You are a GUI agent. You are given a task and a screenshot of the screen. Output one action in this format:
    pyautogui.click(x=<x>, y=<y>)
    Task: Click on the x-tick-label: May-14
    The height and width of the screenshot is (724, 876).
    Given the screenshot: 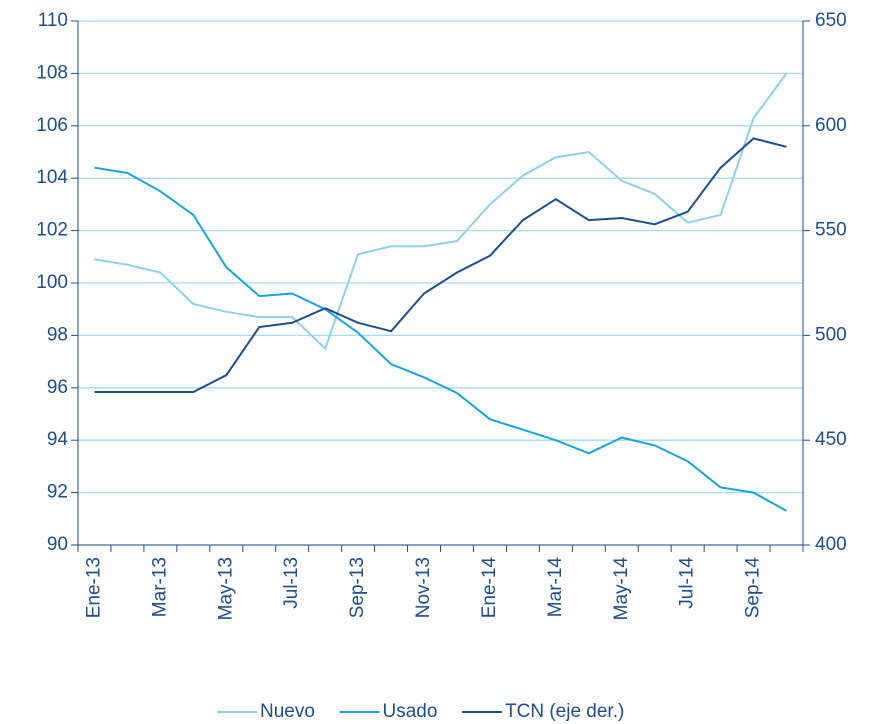 What is the action you would take?
    pyautogui.click(x=621, y=589)
    